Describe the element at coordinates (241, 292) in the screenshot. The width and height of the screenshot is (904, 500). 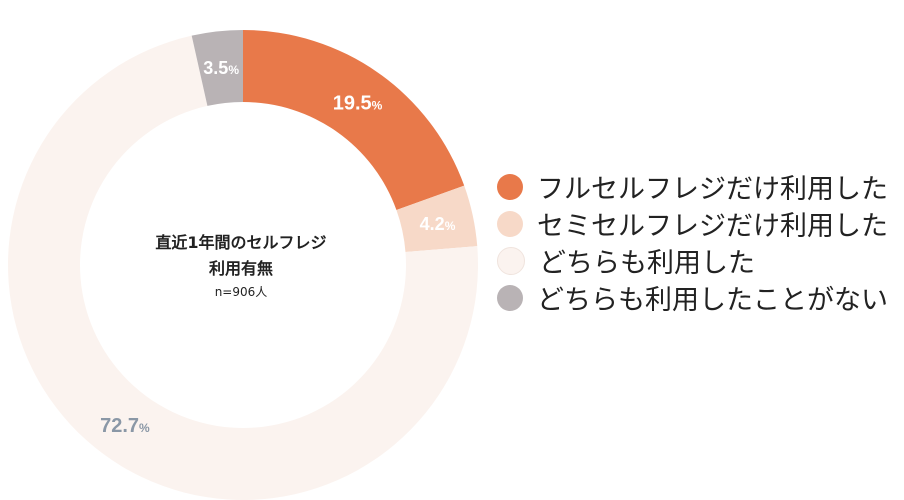
I see `center-sample-size: n=906人` at that location.